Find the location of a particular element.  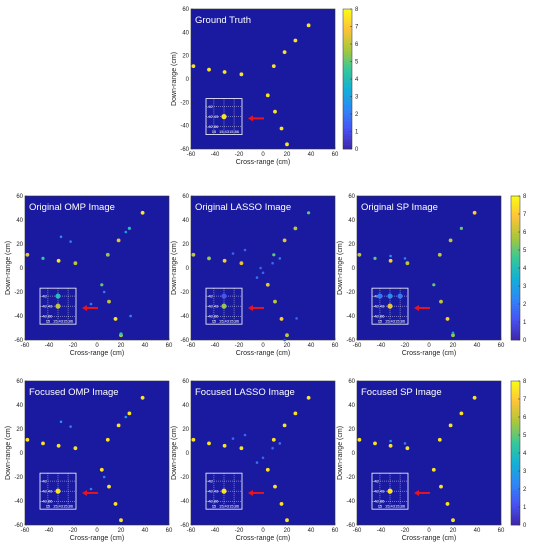

colorbar-tick-label: 6 is located at coordinates (525, 418).